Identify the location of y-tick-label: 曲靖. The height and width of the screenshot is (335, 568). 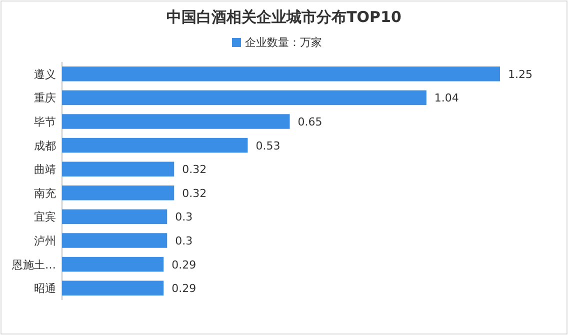
(45, 169).